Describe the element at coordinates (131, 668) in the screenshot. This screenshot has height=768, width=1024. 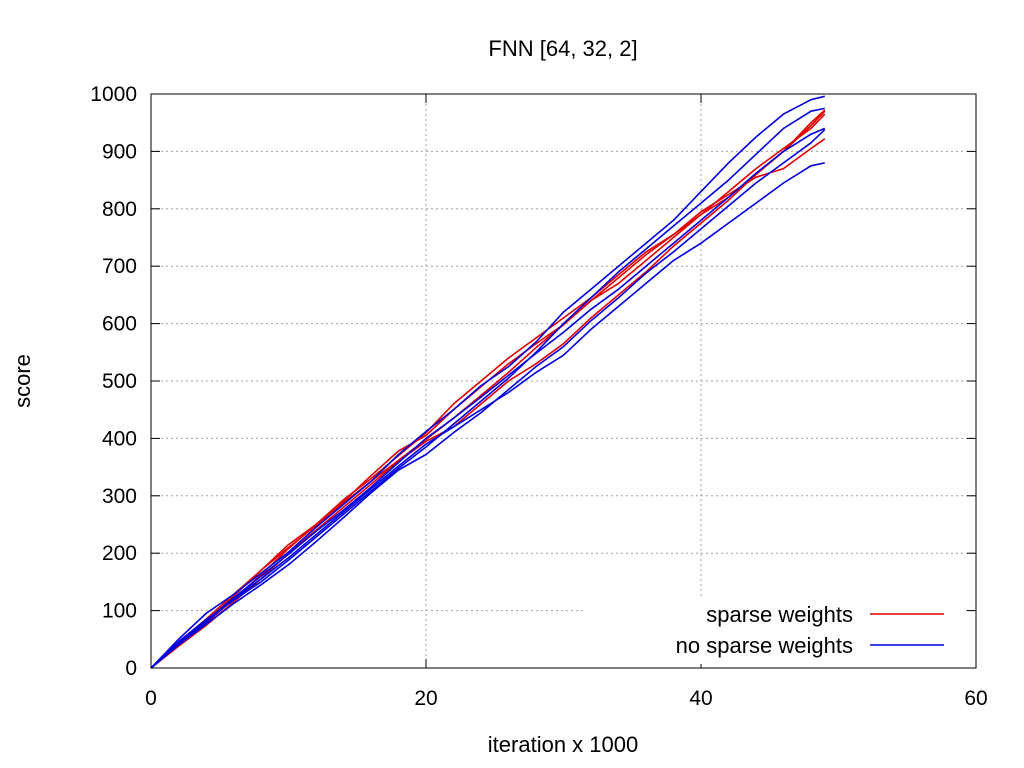
I see `y-tick-label: 0` at that location.